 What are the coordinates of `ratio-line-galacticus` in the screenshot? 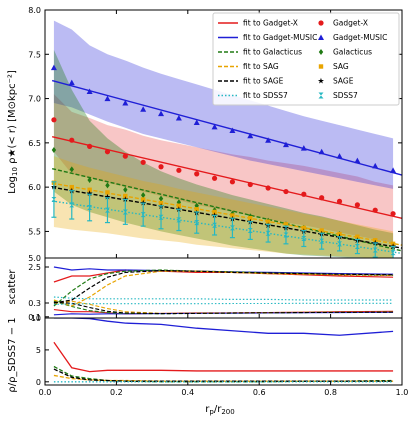 It's located at (223, 374).